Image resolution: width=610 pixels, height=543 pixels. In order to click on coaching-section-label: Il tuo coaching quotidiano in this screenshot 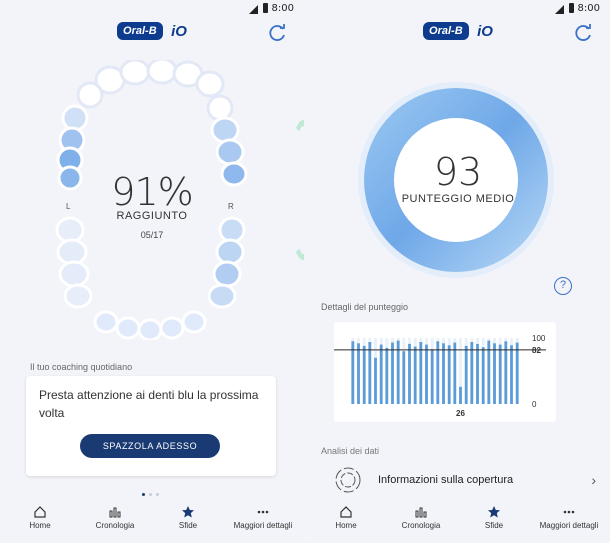, I will do `click(81, 367)`.